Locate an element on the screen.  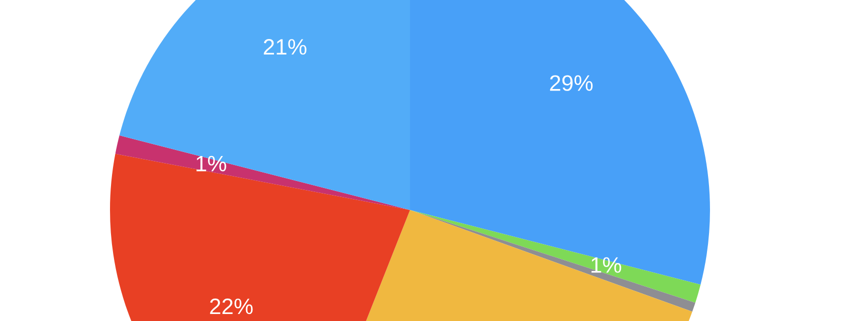
data-label: 29% is located at coordinates (571, 83).